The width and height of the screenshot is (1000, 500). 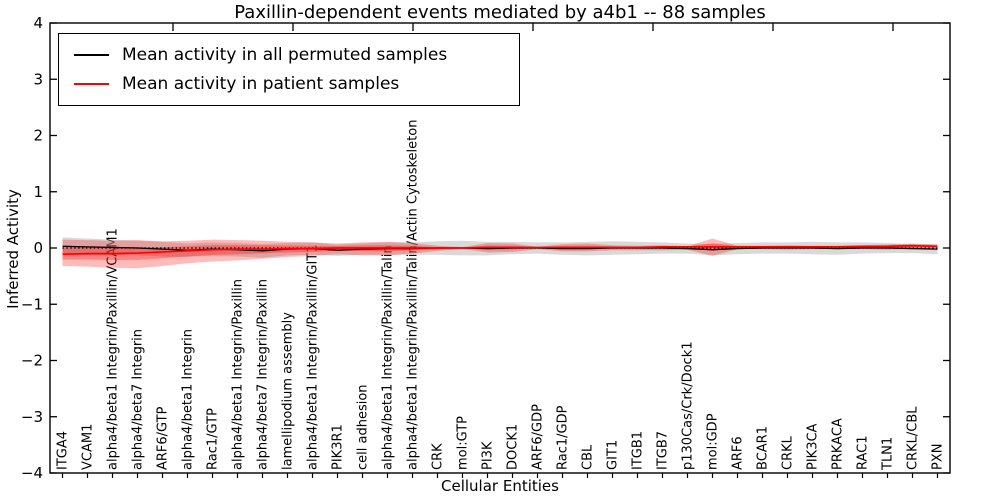 What do you see at coordinates (838, 444) in the screenshot?
I see `x-tick-label: PRKACA` at bounding box center [838, 444].